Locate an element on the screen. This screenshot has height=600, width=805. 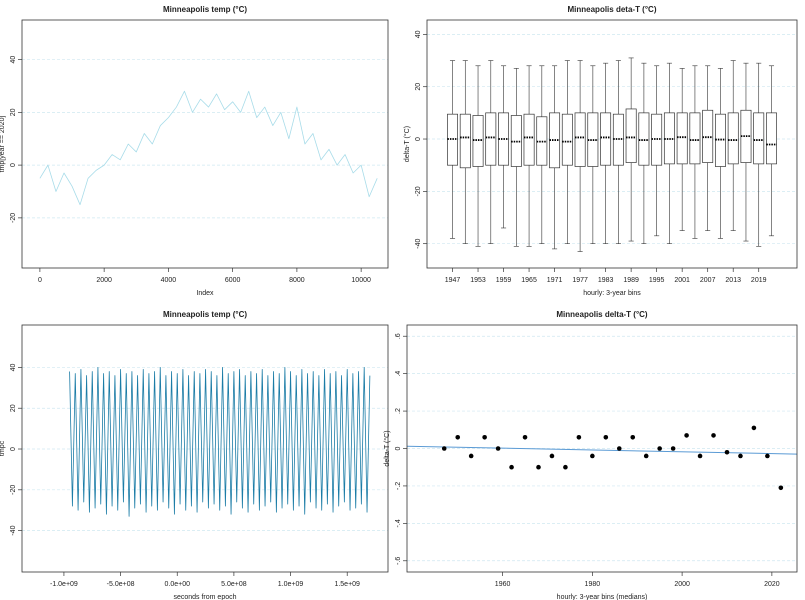
y-axis-label: tmp[year == 2020] is located at coordinates (3, 144).